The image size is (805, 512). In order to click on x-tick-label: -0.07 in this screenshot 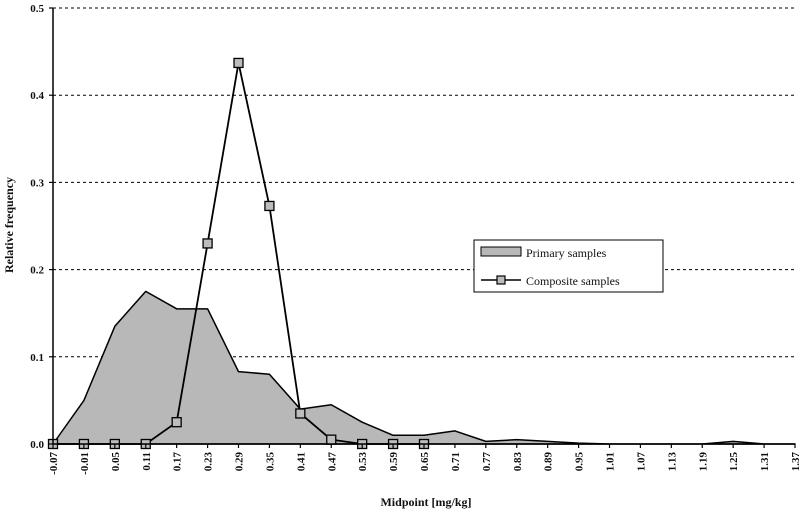, I will do `click(54, 463)`.